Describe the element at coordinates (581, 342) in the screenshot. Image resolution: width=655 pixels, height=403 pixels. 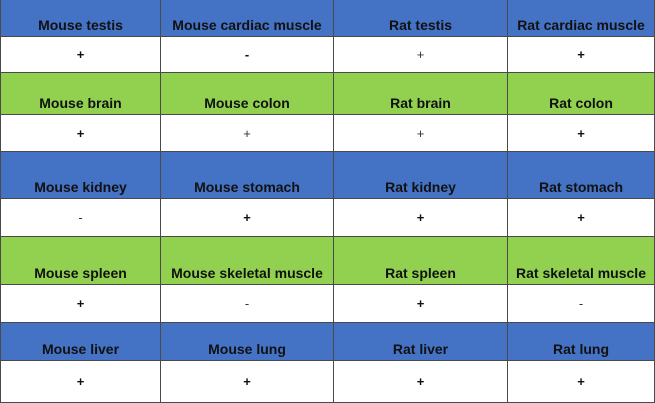
I see `header-cell: Rat lung` at that location.